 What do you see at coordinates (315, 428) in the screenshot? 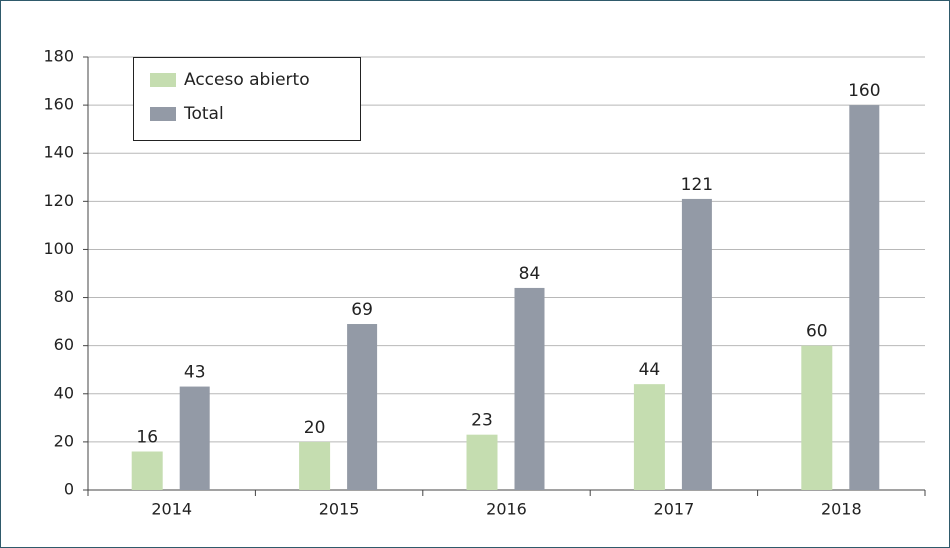
I see `data-label: 20` at bounding box center [315, 428].